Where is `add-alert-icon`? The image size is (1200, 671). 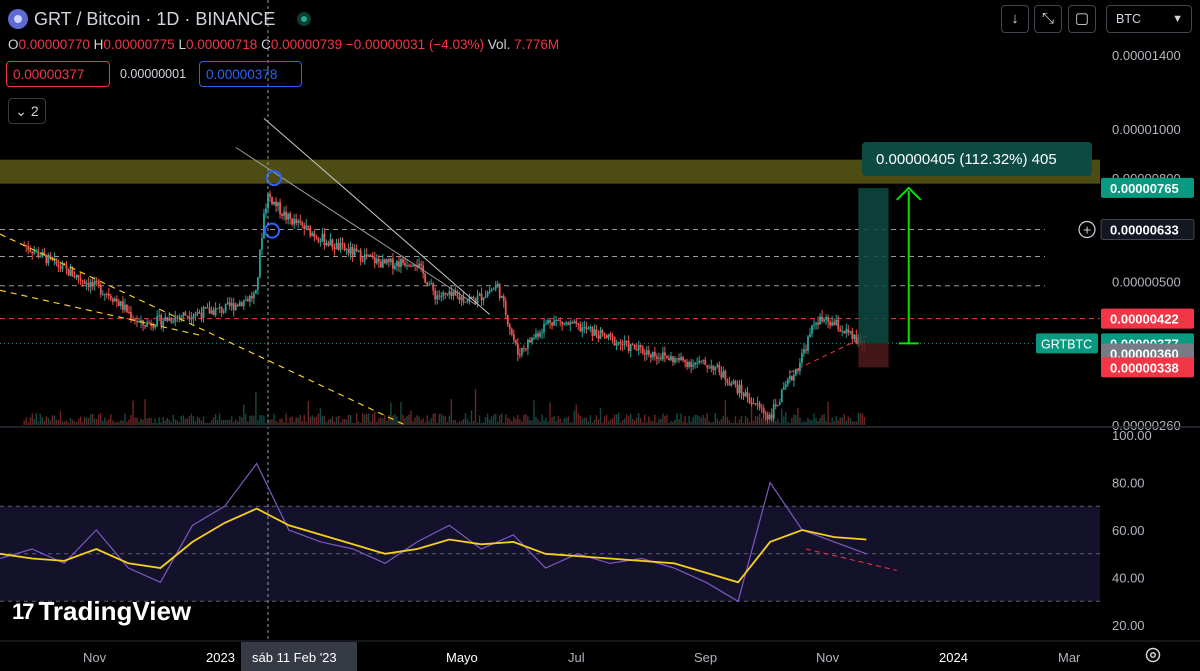 add-alert-icon is located at coordinates (1087, 229).